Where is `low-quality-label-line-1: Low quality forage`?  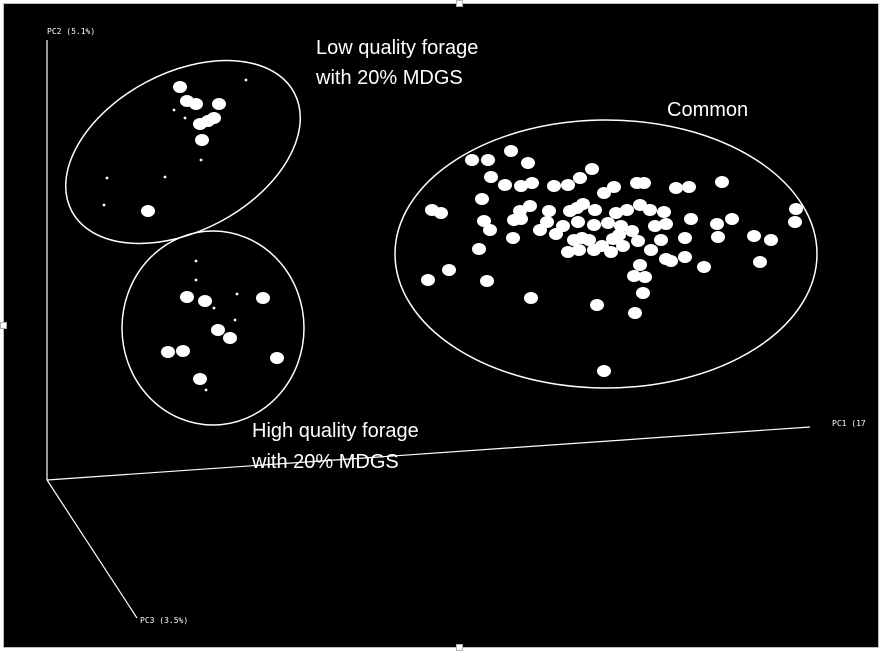
low-quality-label-line-1: Low quality forage is located at coordinates (397, 48).